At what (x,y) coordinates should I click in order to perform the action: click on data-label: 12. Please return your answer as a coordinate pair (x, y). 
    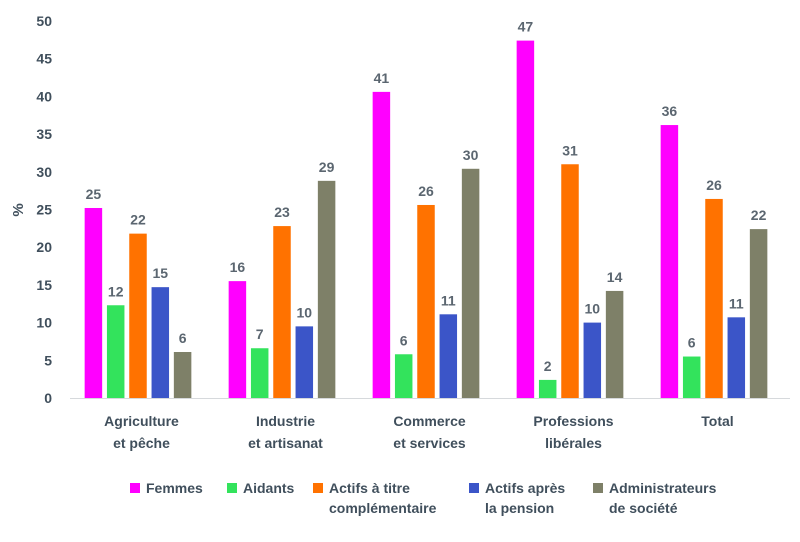
    Looking at the image, I should click on (116, 291).